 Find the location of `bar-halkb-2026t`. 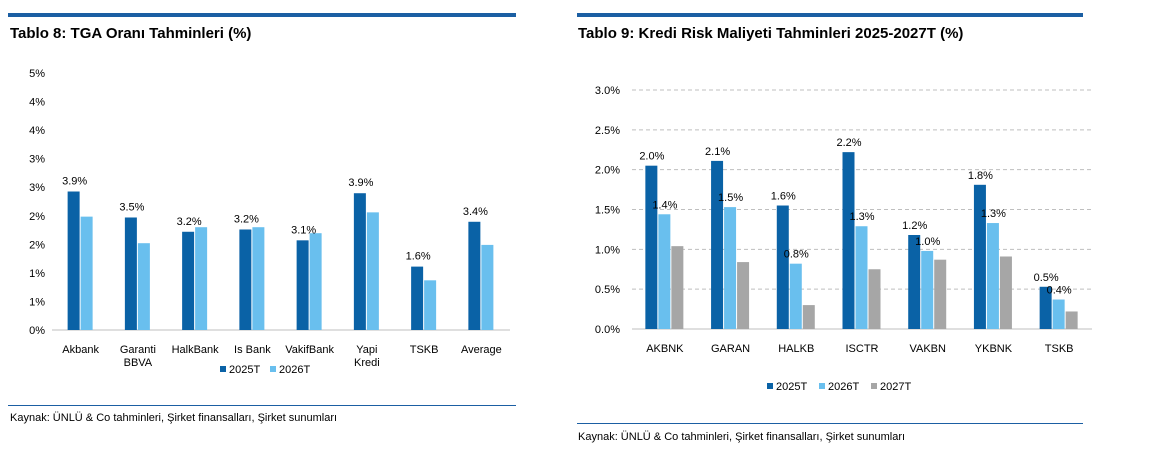

bar-halkb-2026t is located at coordinates (795, 296).